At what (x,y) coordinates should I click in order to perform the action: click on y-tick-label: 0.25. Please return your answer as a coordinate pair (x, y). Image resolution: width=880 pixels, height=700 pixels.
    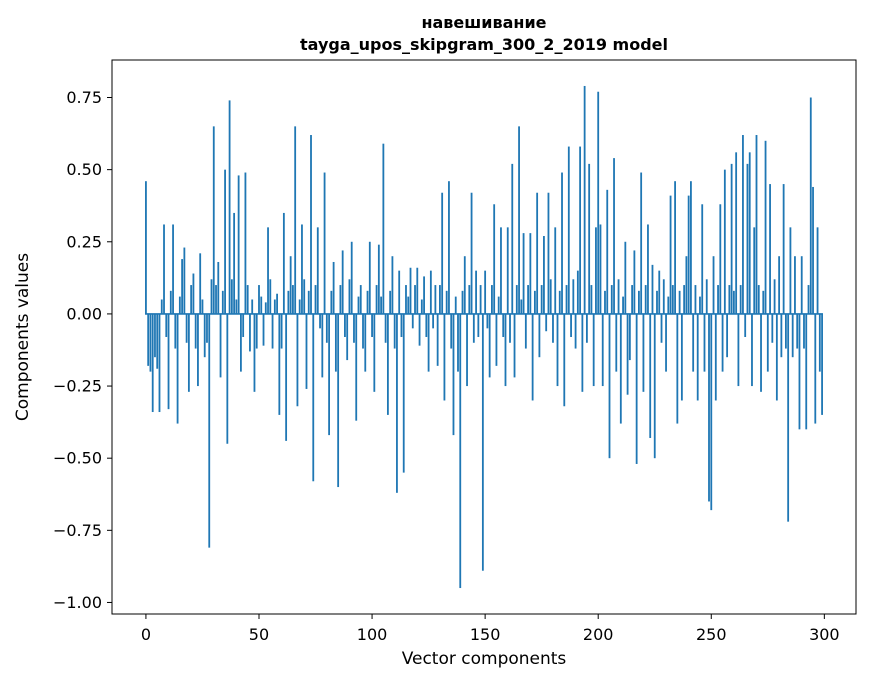
    Looking at the image, I should click on (84, 241).